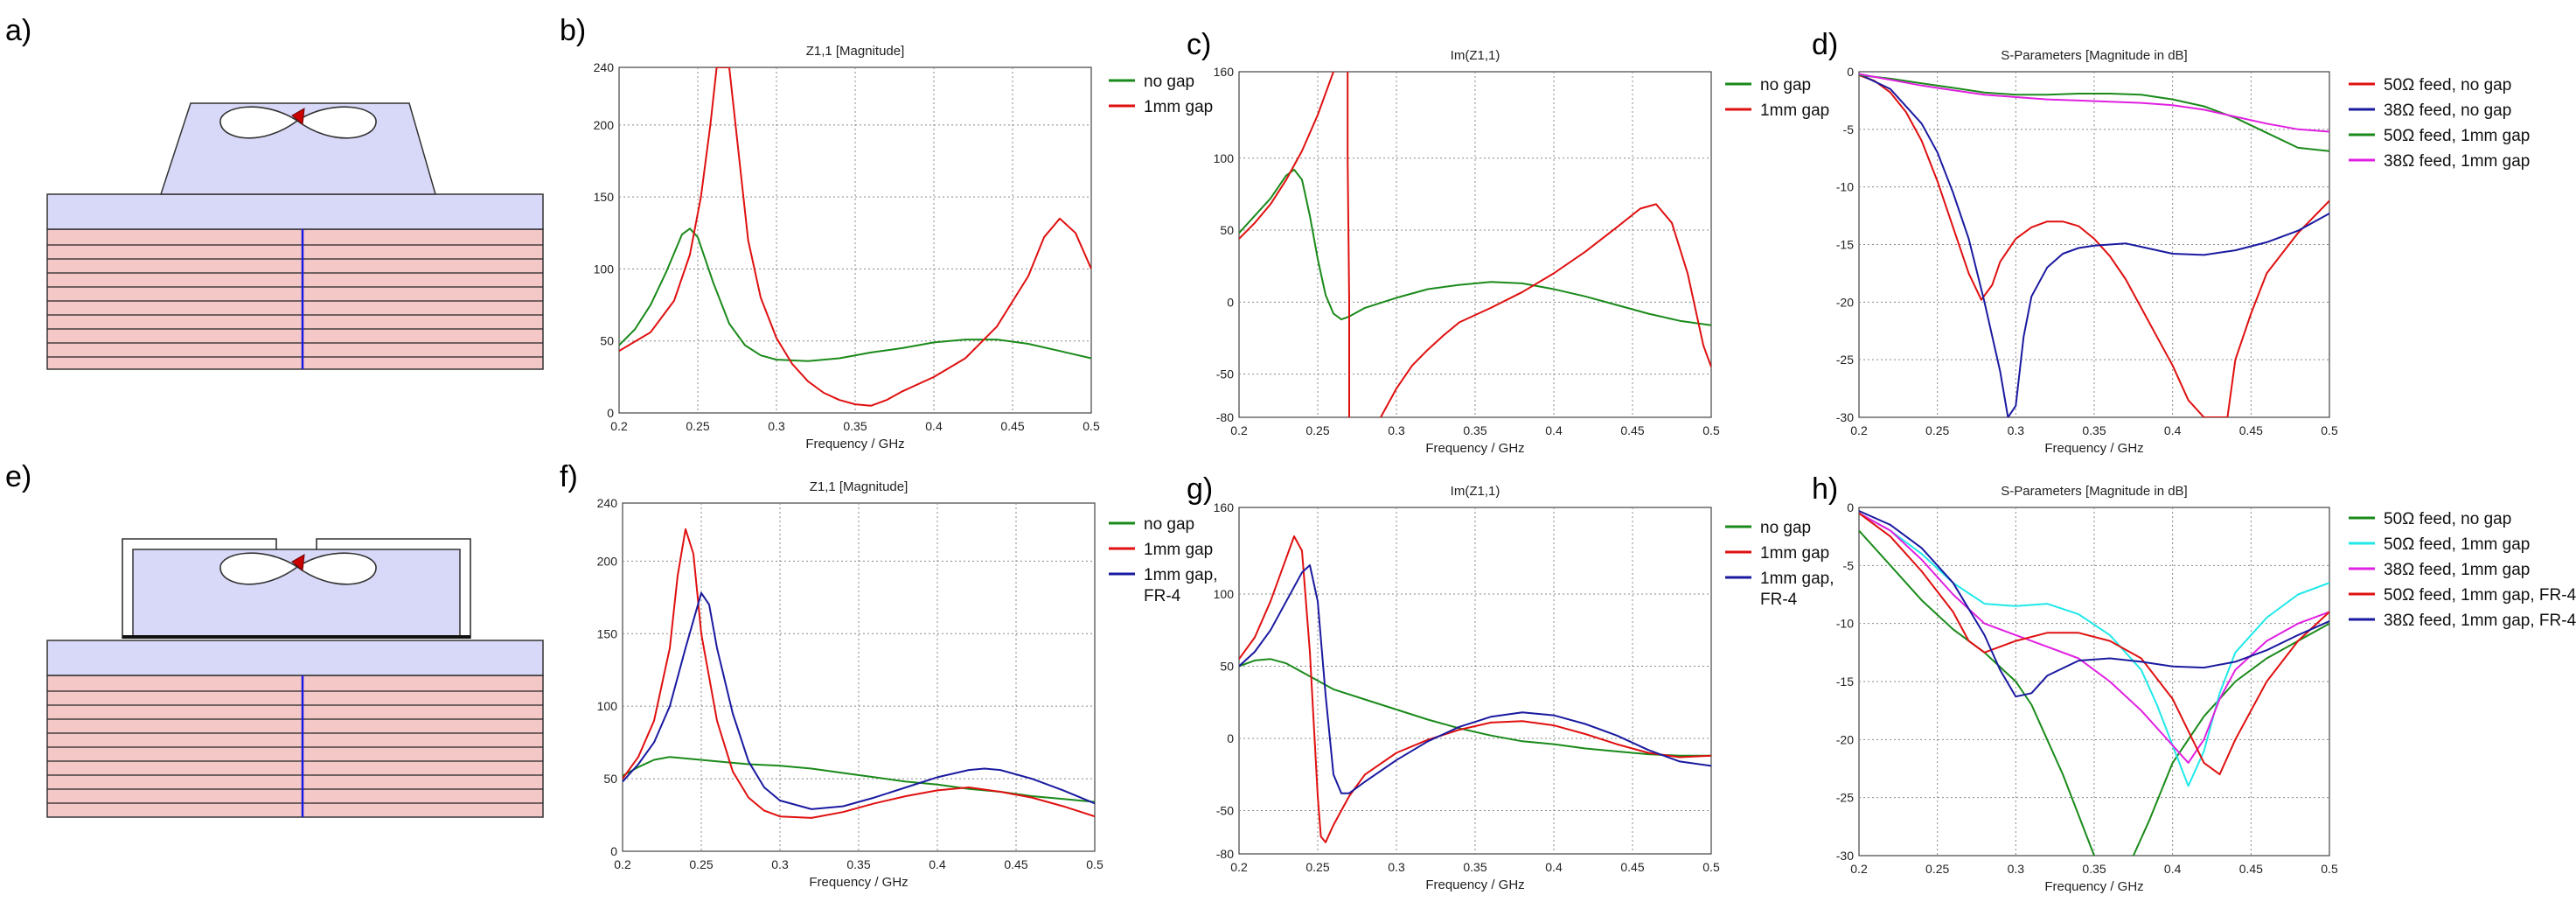 The width and height of the screenshot is (2576, 909). I want to click on y-tick-label: 150, so click(607, 633).